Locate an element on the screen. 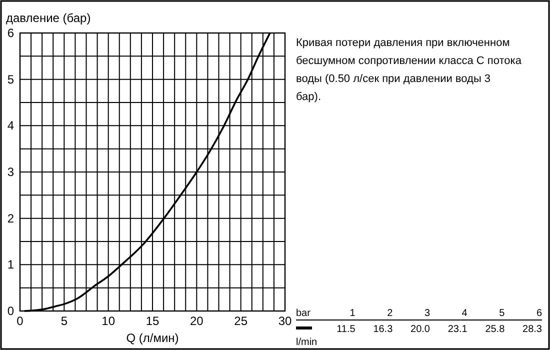  text: 3 is located at coordinates (427, 313).